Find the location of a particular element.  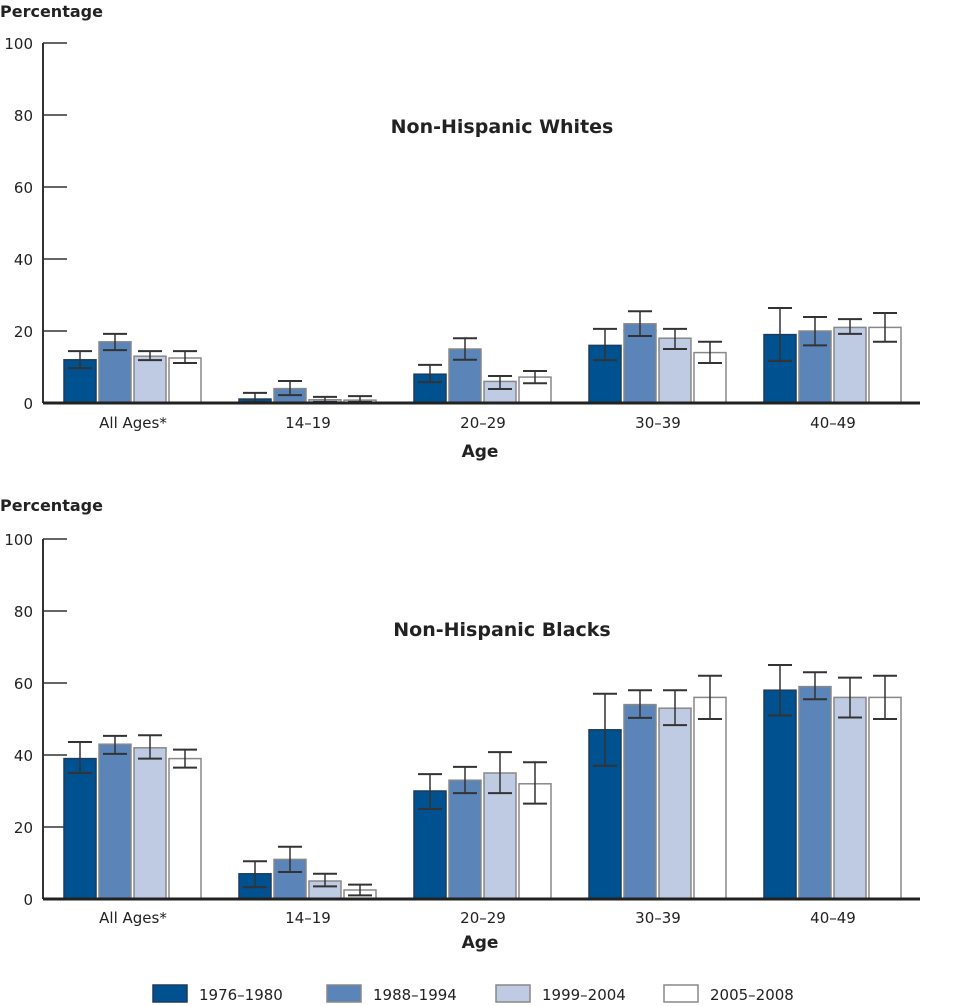

legend-label: 1999–2004 is located at coordinates (584, 995).